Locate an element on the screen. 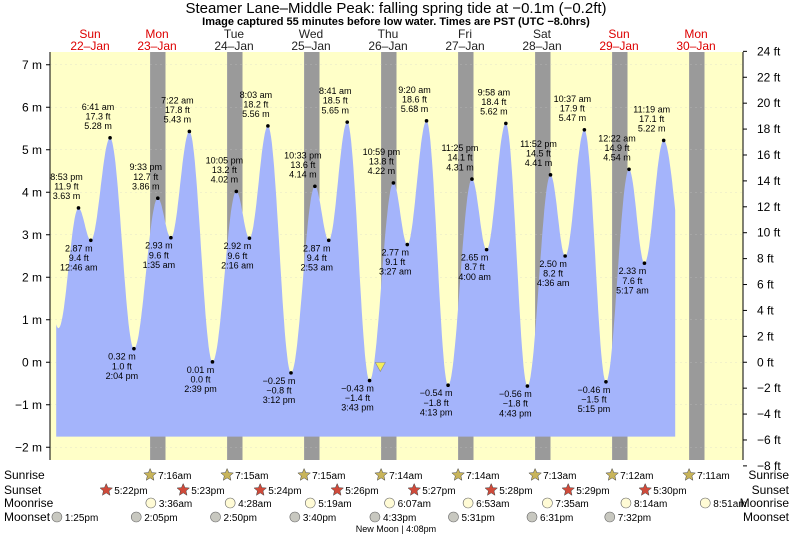 The width and height of the screenshot is (793, 538). tide-label: 17.1 ft is located at coordinates (652, 119).